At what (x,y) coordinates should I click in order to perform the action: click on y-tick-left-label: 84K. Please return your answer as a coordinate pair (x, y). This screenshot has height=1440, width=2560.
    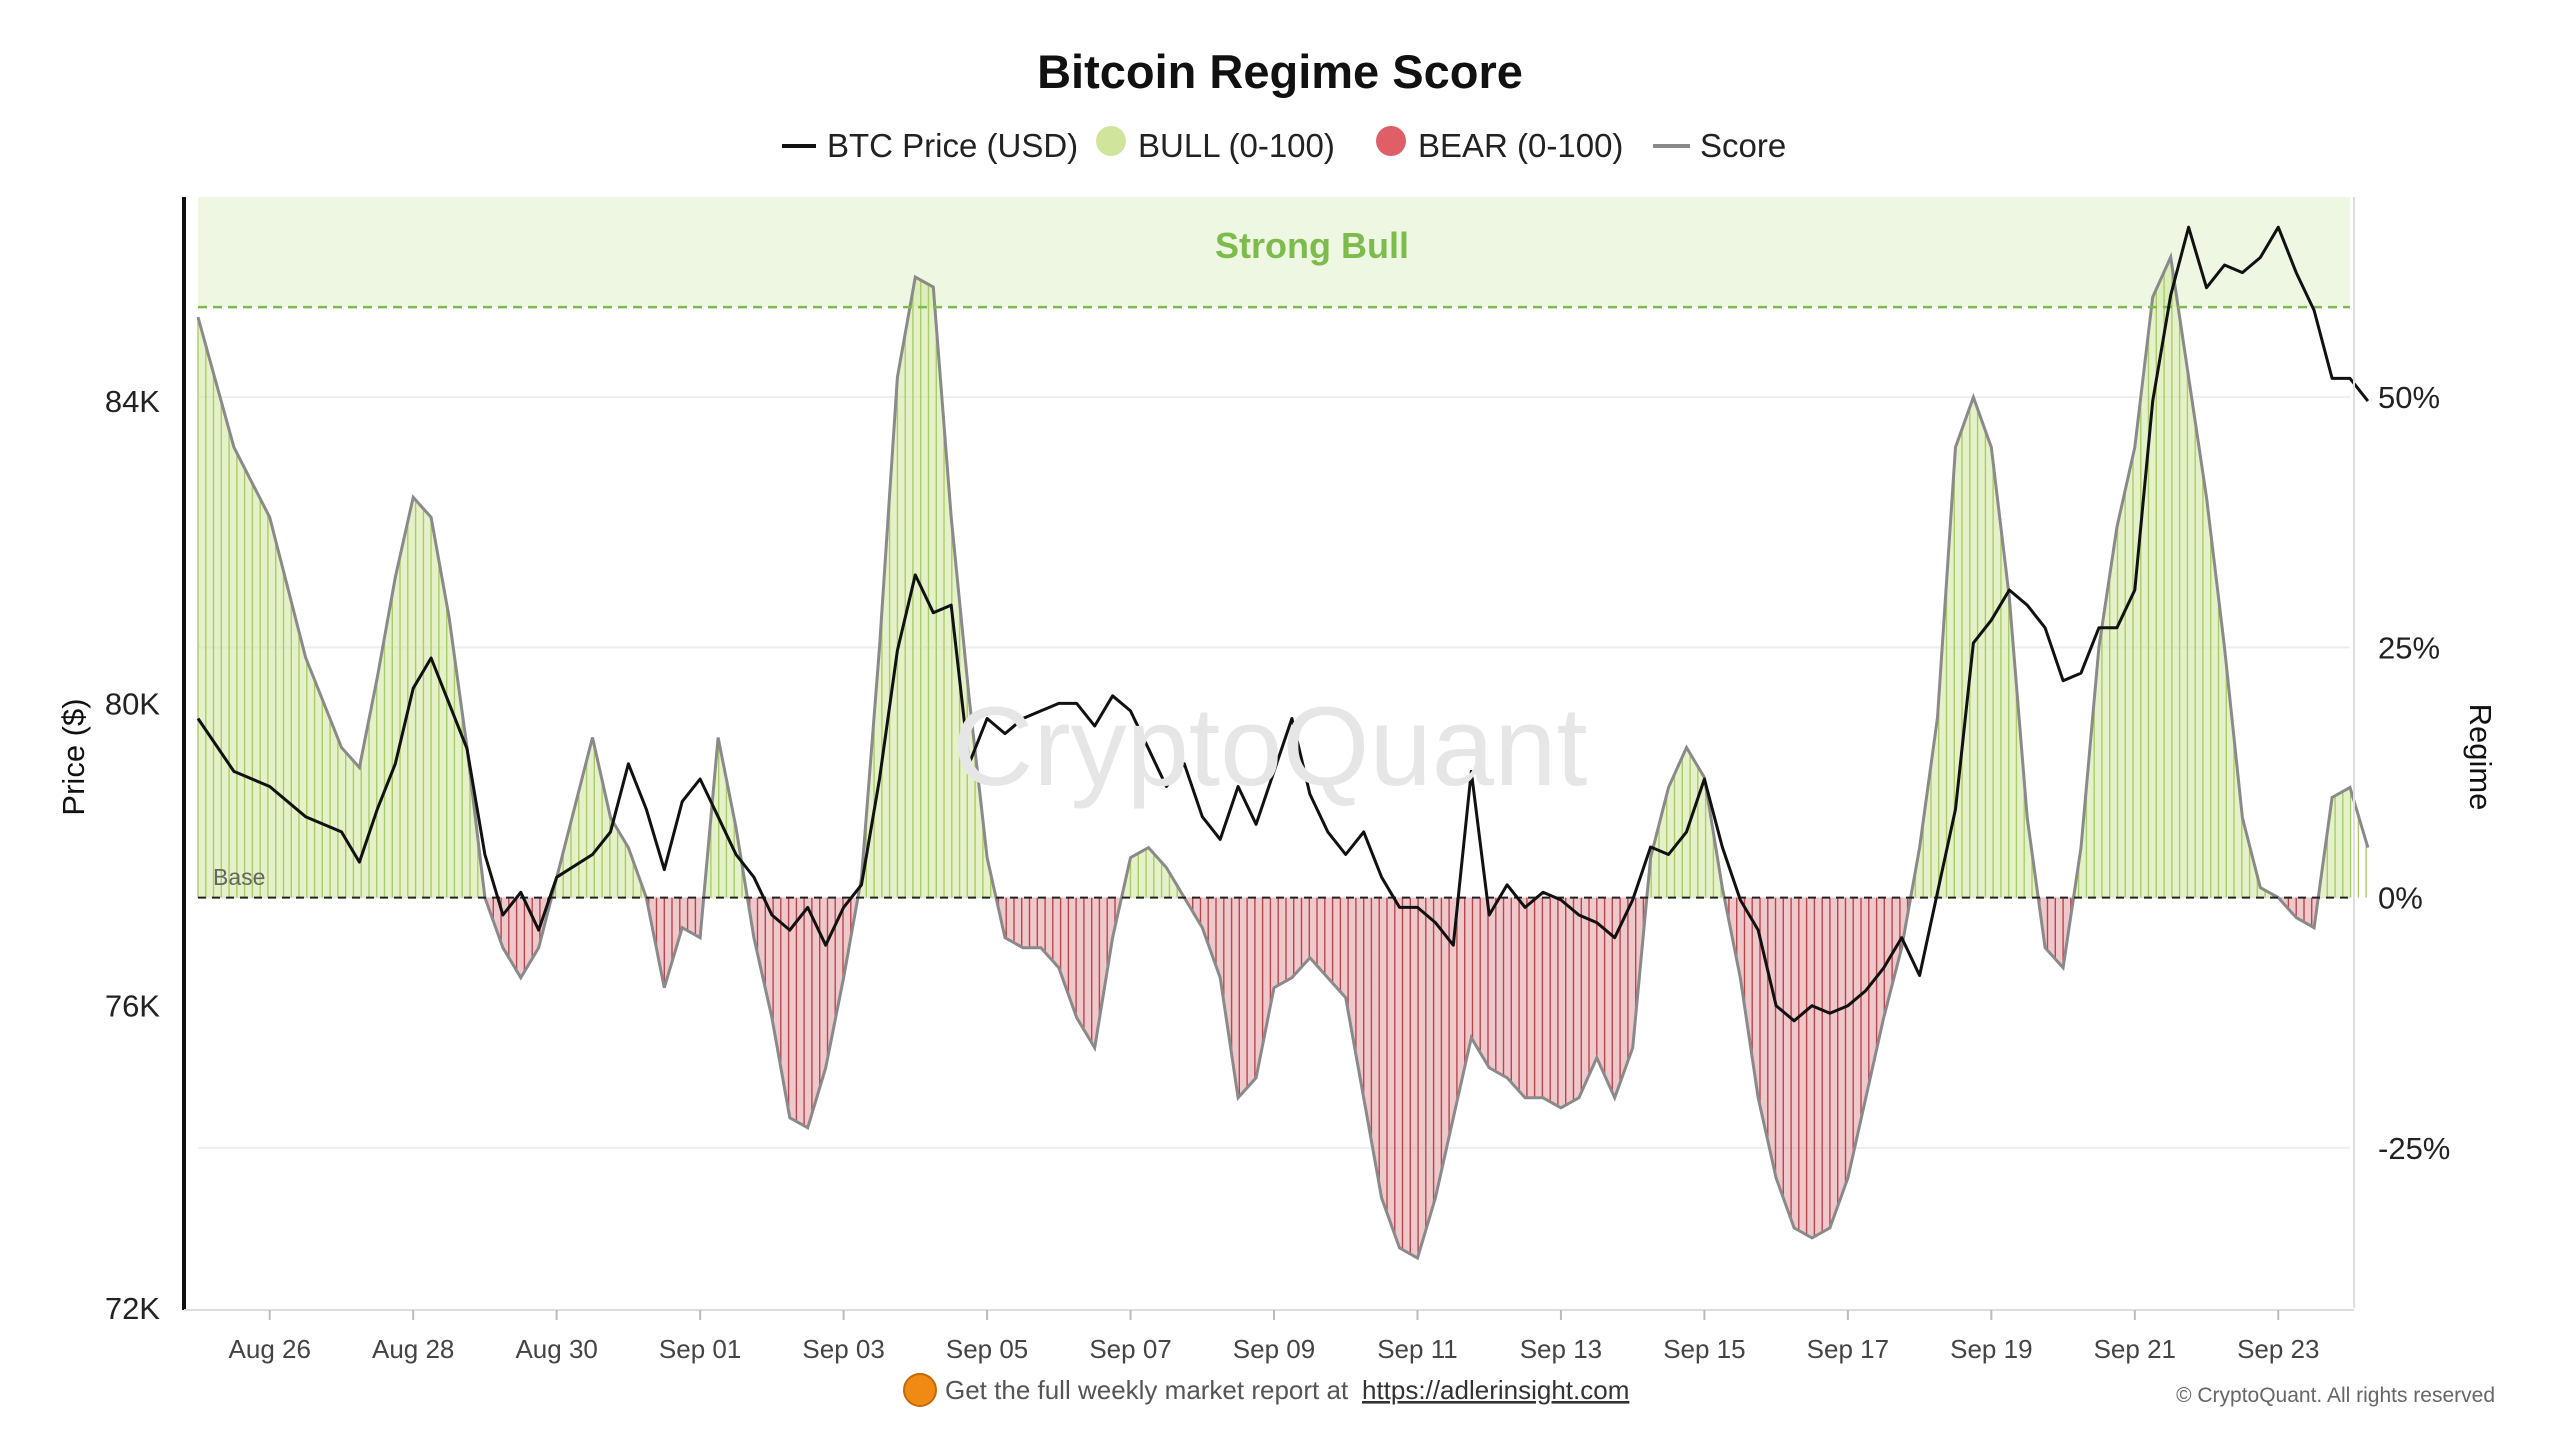
    Looking at the image, I should click on (132, 401).